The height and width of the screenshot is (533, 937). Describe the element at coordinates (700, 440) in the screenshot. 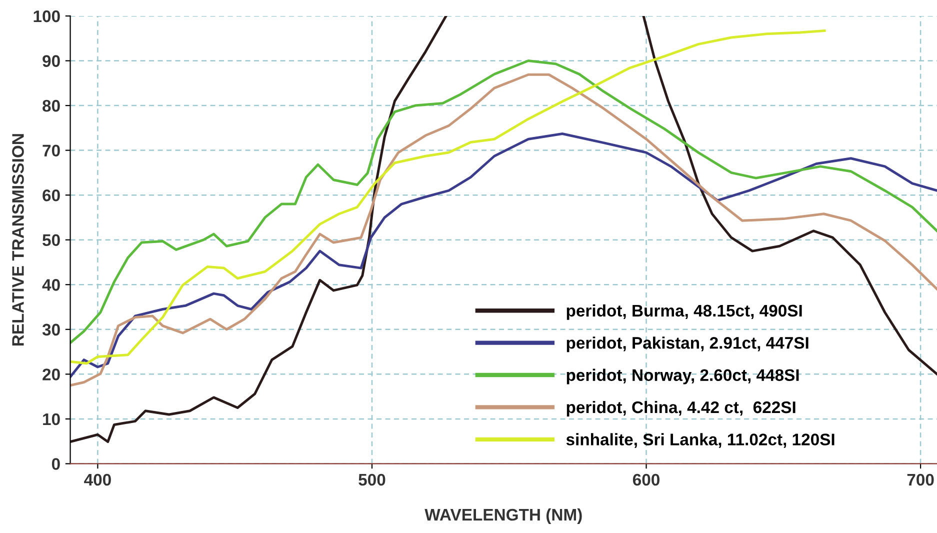

I see `legend-label: sinhalite, Sri Lanka, 11.02ct, 120SI` at that location.